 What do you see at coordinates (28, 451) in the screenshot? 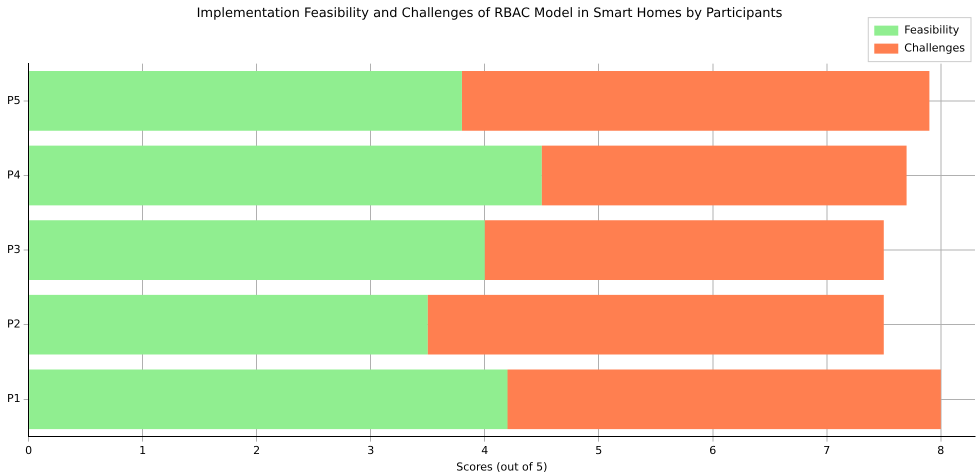
I see `x-tick-label: 0` at bounding box center [28, 451].